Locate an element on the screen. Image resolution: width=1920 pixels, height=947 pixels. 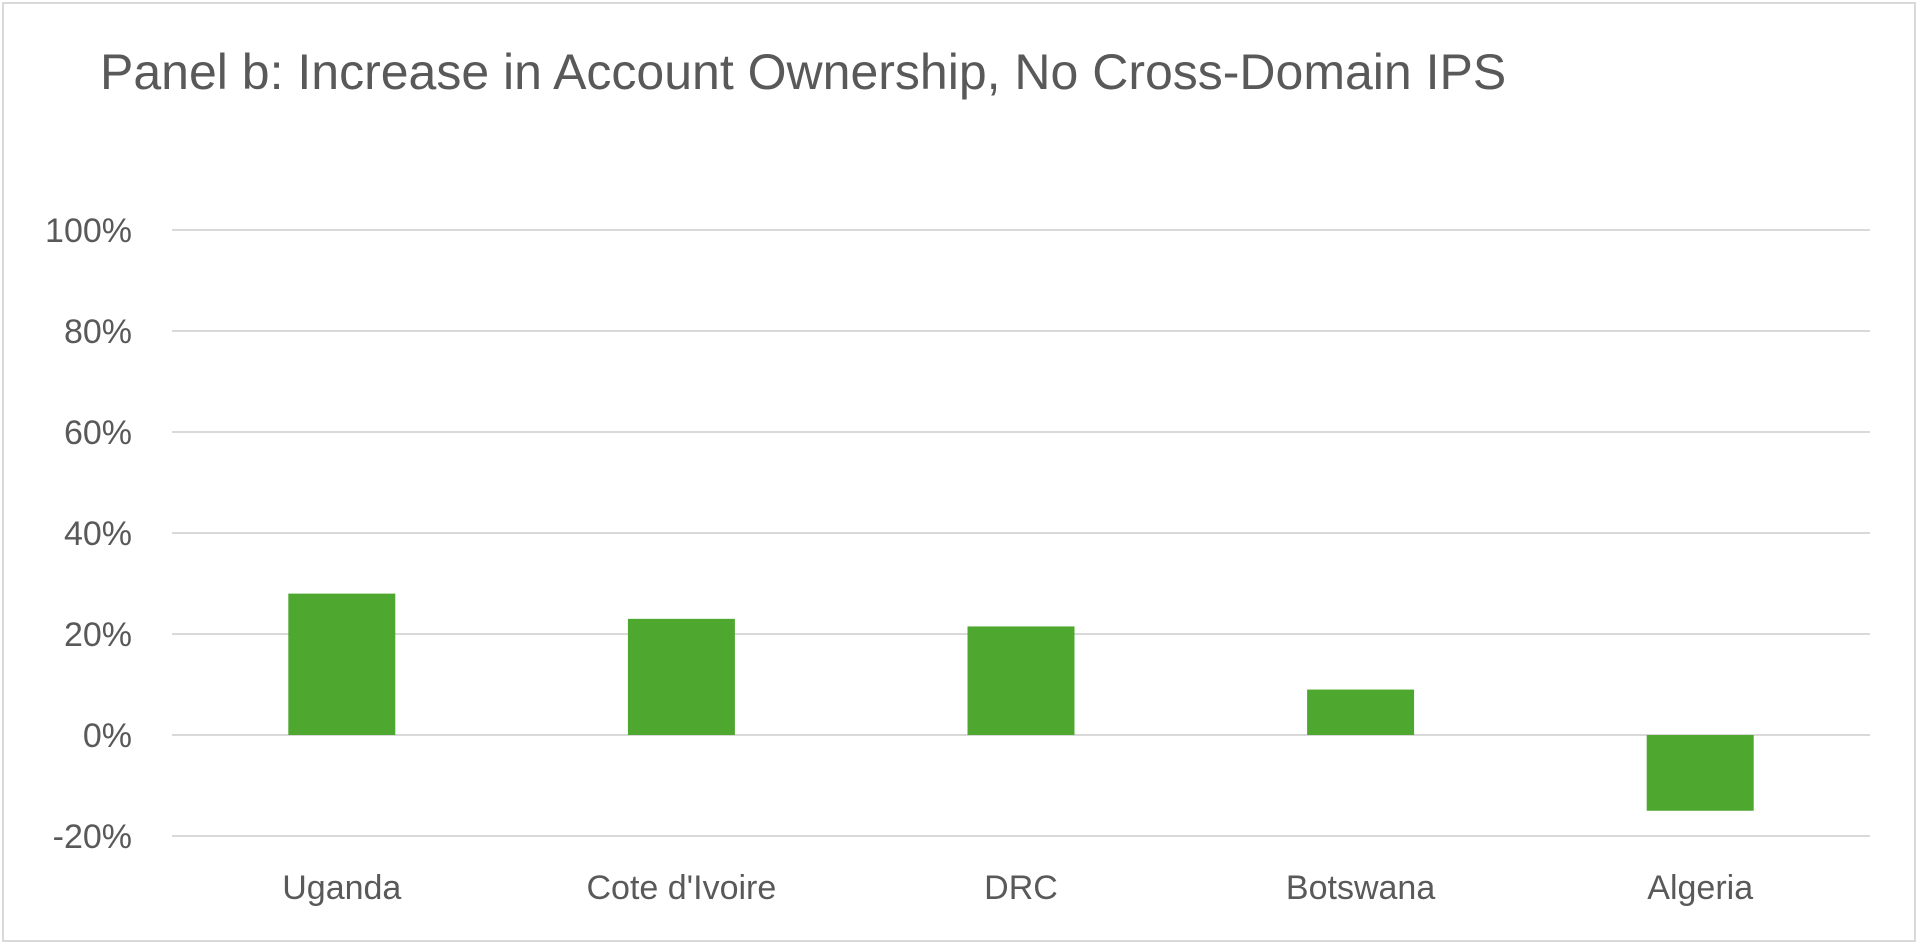
bar-algeria is located at coordinates (1700, 773).